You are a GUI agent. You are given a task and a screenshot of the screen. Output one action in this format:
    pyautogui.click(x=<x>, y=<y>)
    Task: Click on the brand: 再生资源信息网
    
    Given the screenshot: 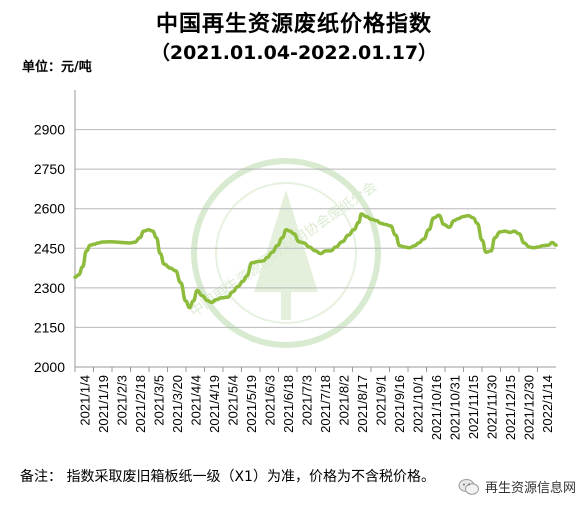 What is the action you would take?
    pyautogui.click(x=517, y=486)
    